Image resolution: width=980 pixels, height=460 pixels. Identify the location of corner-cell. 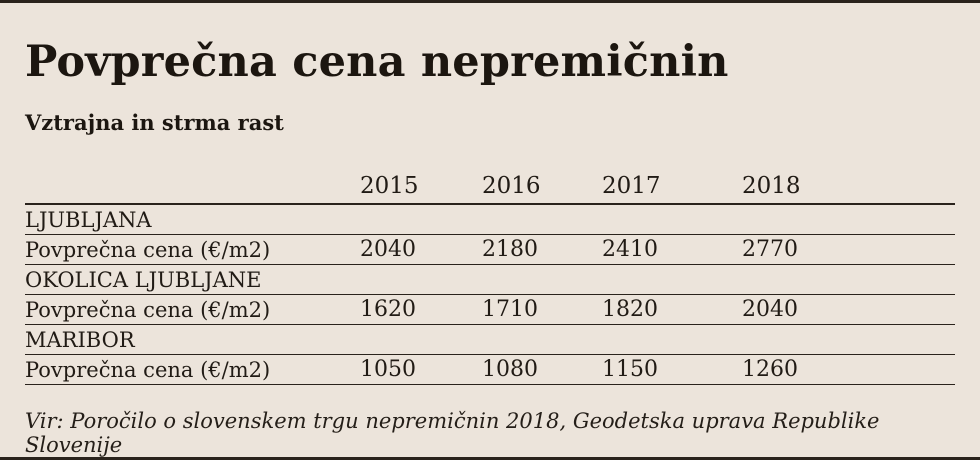
(192, 180).